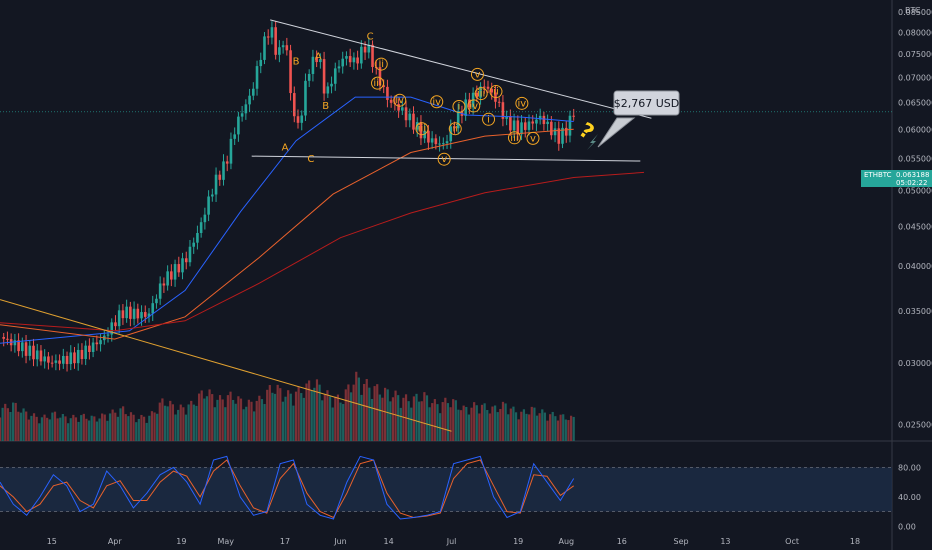  Describe the element at coordinates (909, 467) in the screenshot. I see `oscillator-tick-label: 80.00` at that location.